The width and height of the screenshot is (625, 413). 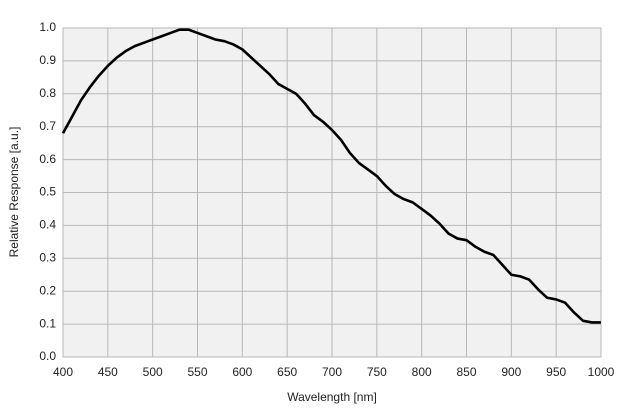 What do you see at coordinates (332, 397) in the screenshot?
I see `x-axis-label: Wavelength [nm]` at bounding box center [332, 397].